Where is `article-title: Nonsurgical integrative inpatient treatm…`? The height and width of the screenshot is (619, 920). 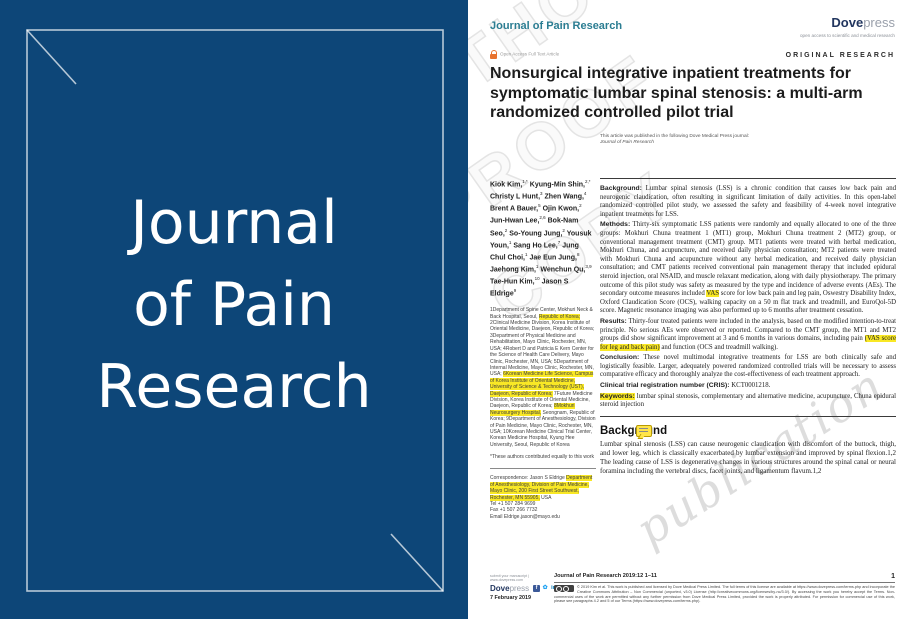 article-title: Nonsurgical integrative inpatient treatm… is located at coordinates (676, 93).